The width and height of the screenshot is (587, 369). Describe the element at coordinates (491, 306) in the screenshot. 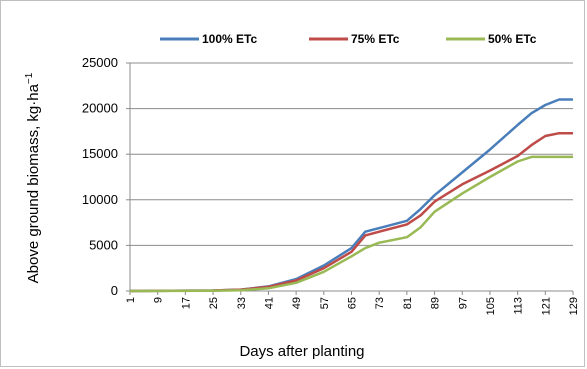

I see `x-tick-label: 105` at that location.